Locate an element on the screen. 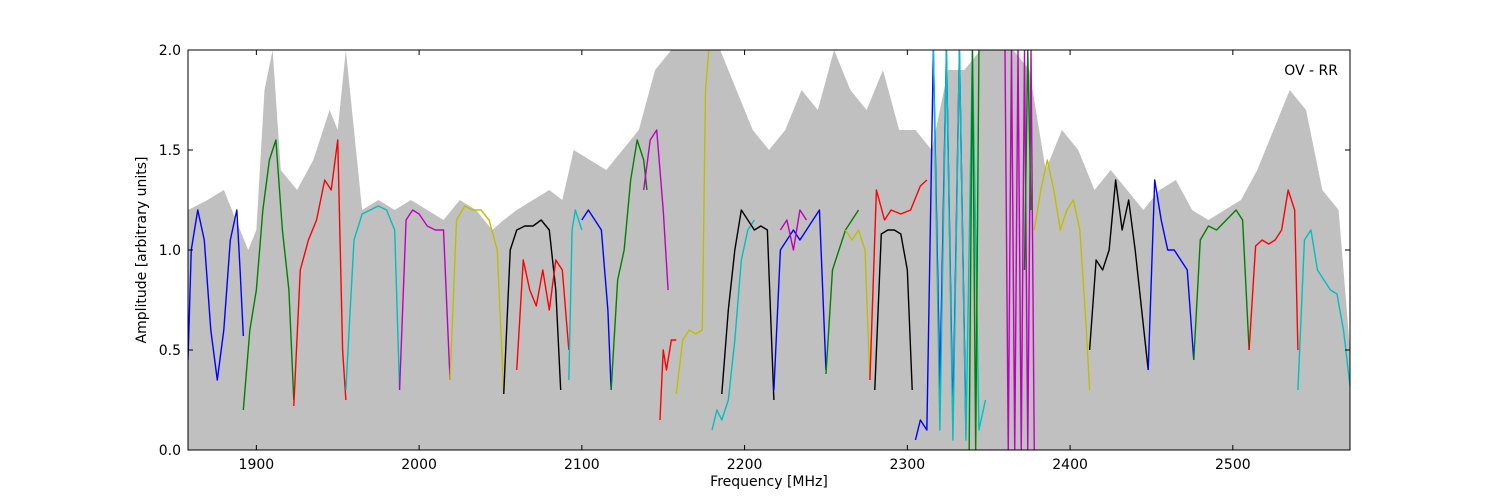  series-line-7-black is located at coordinates (532, 307).